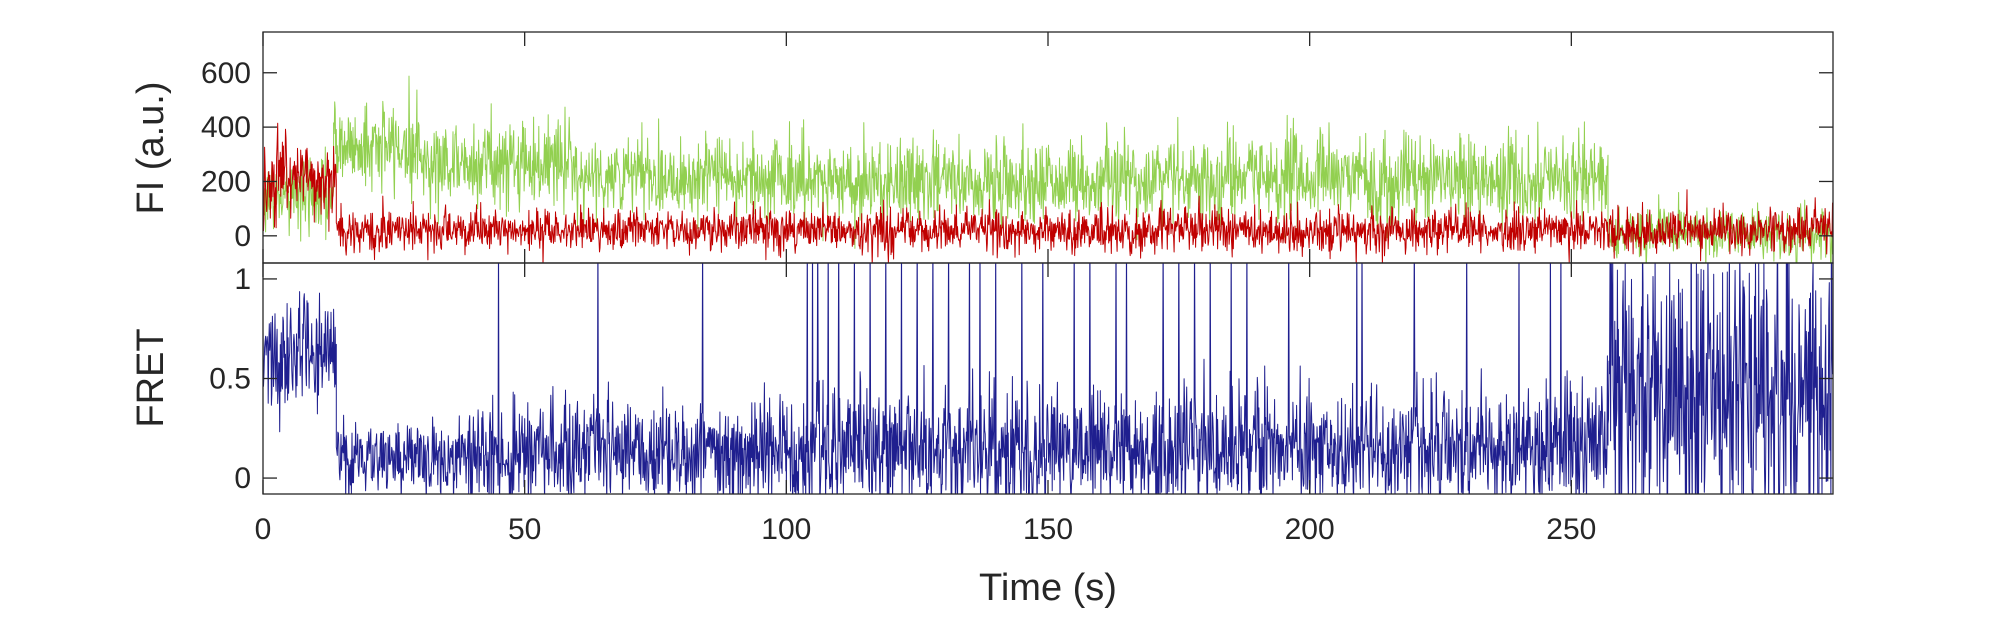 This screenshot has height=625, width=2005. Describe the element at coordinates (1048, 529) in the screenshot. I see `x-tick-label: 150` at that location.